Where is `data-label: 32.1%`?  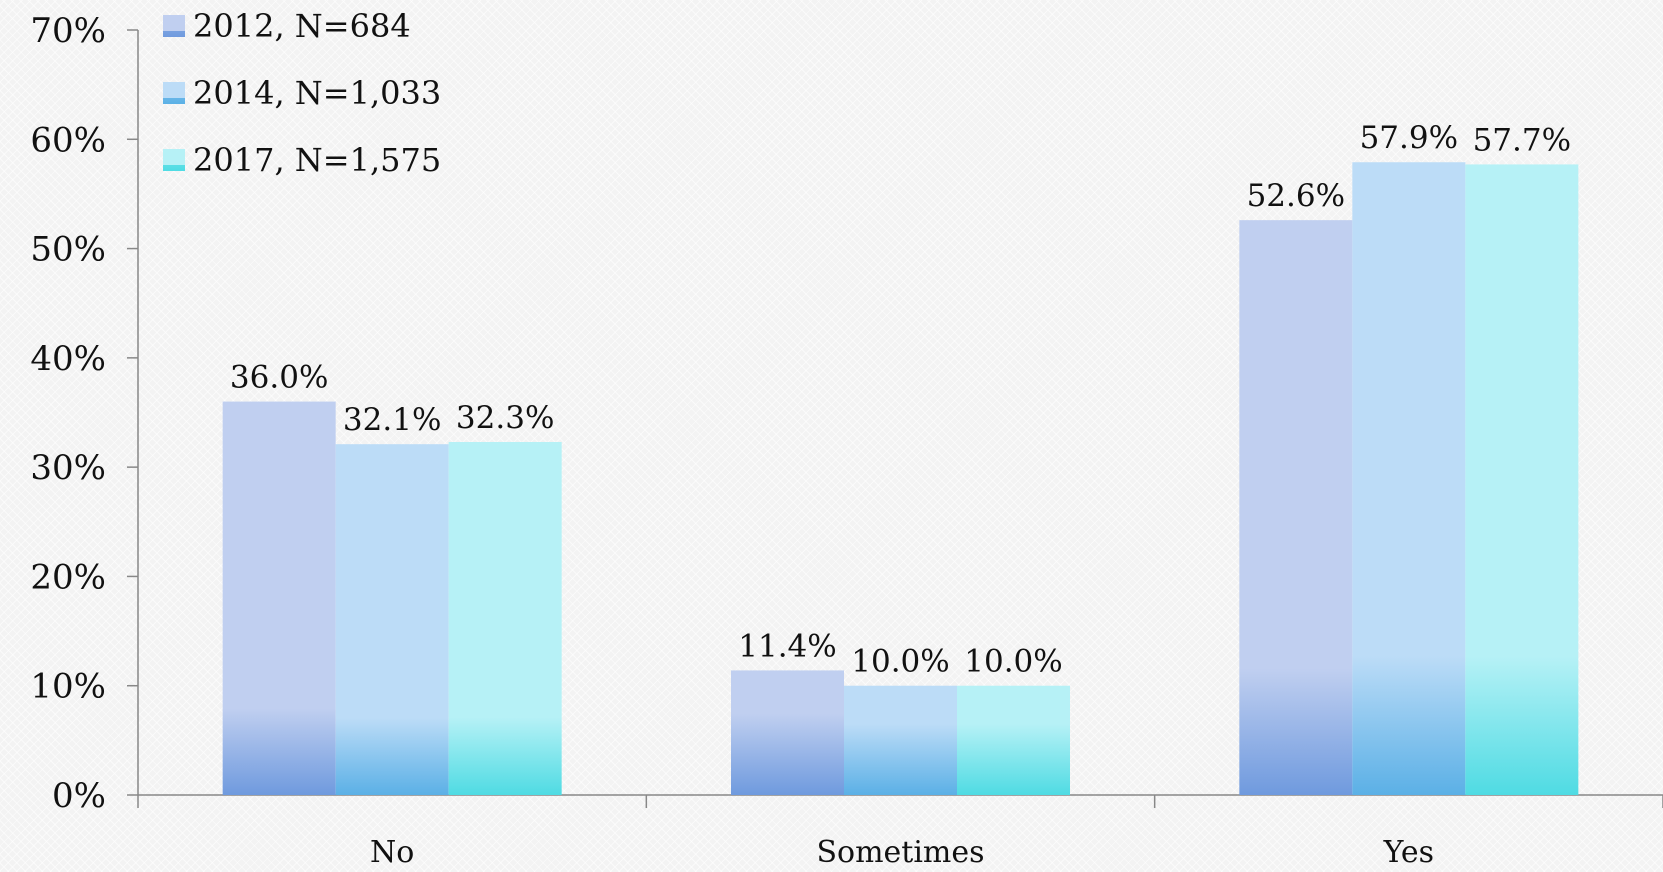 data-label: 32.1% is located at coordinates (392, 420).